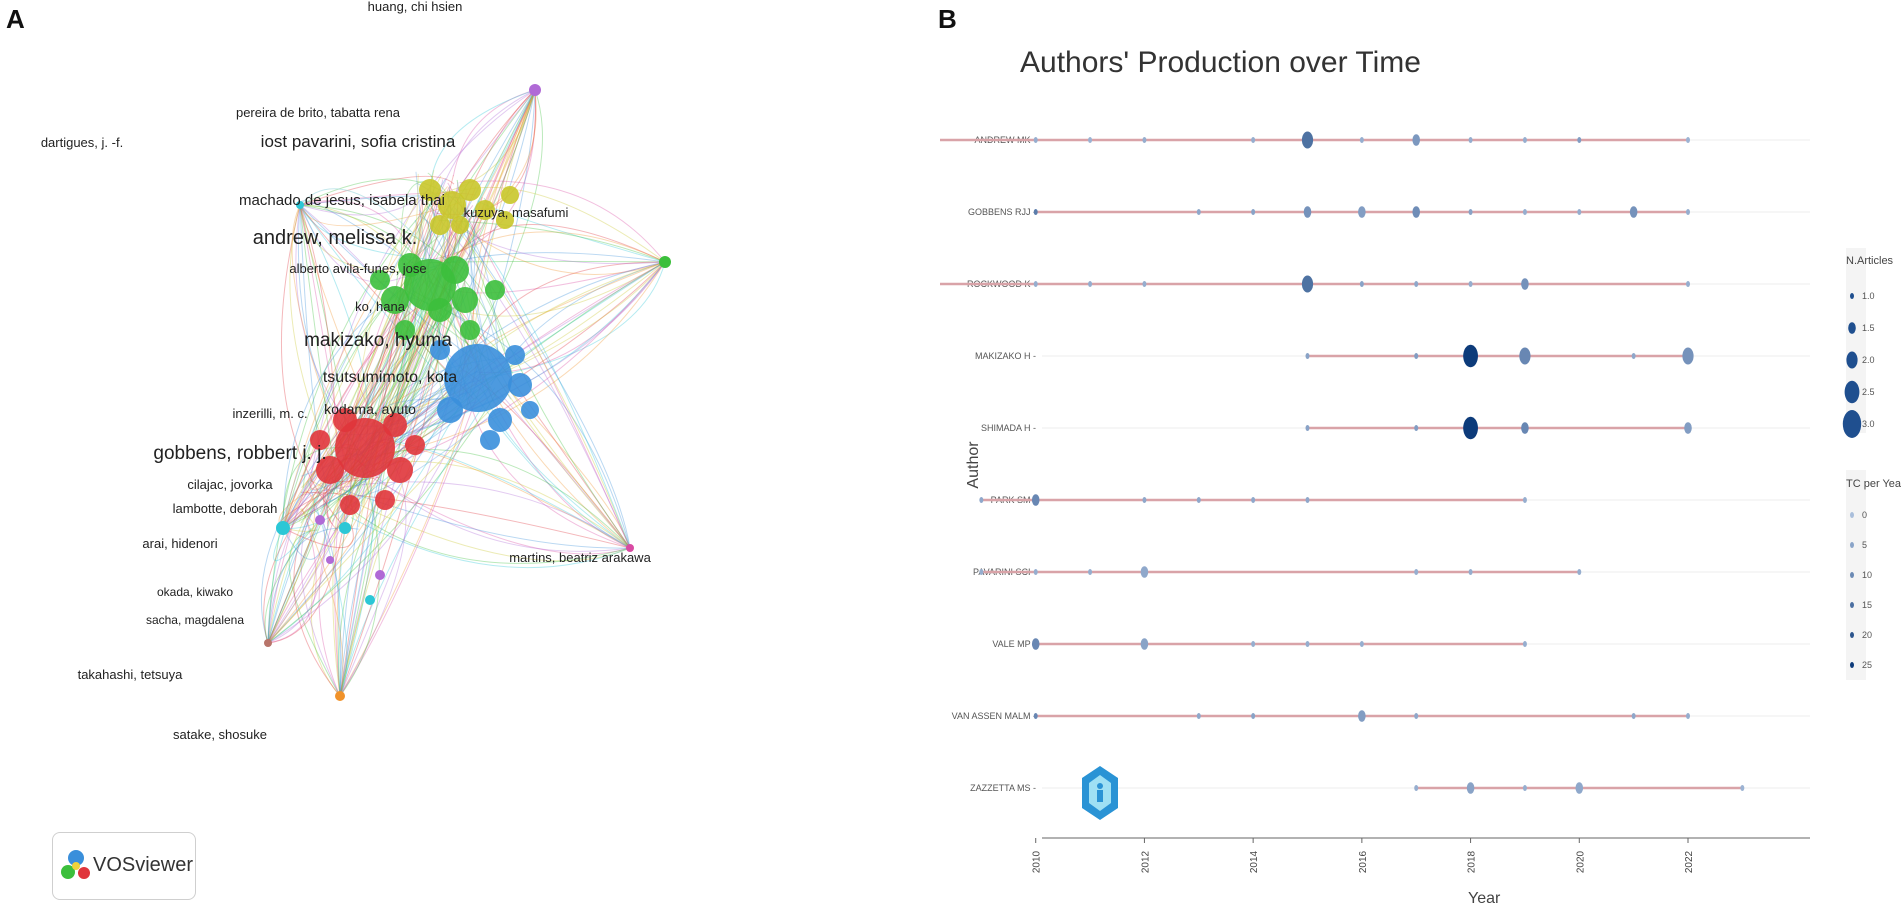  What do you see at coordinates (415, 7) in the screenshot?
I see `node-label: huang, chi hsien` at bounding box center [415, 7].